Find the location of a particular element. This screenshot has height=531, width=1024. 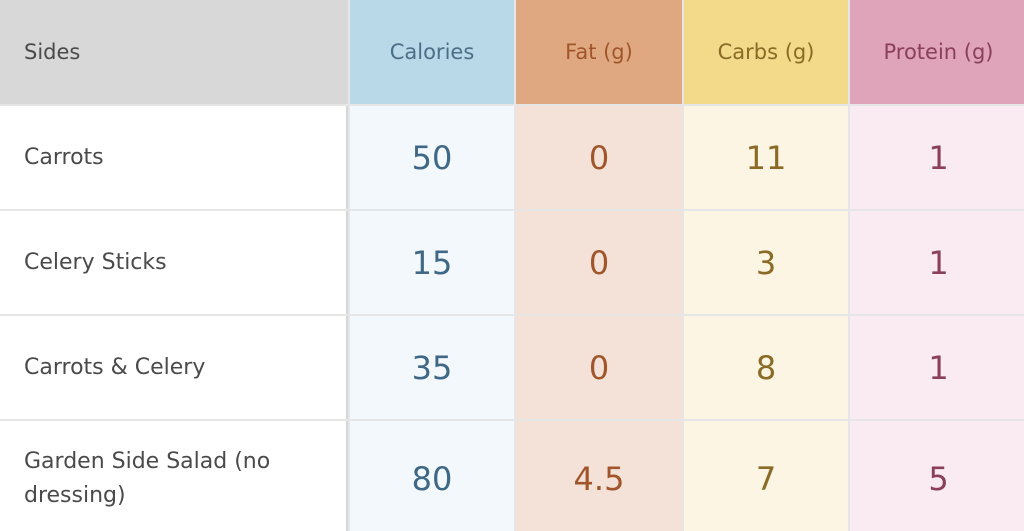

row-fat: 4.5 is located at coordinates (599, 476).